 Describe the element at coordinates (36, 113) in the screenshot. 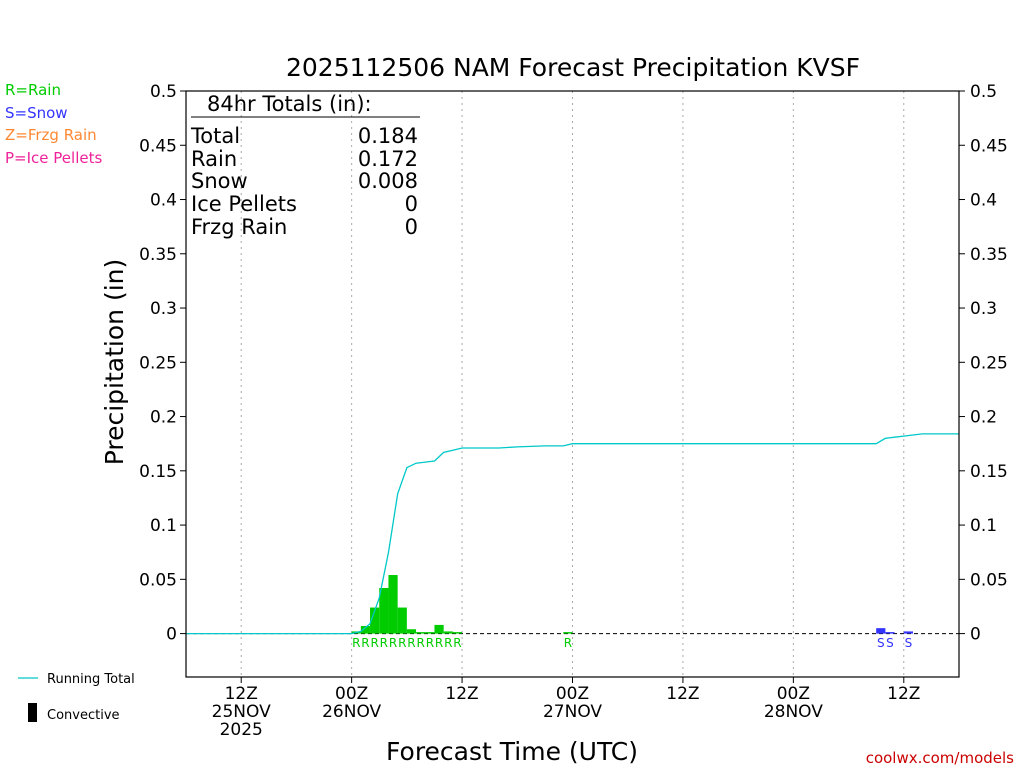

I see `type-key-snow: S=Snow` at that location.